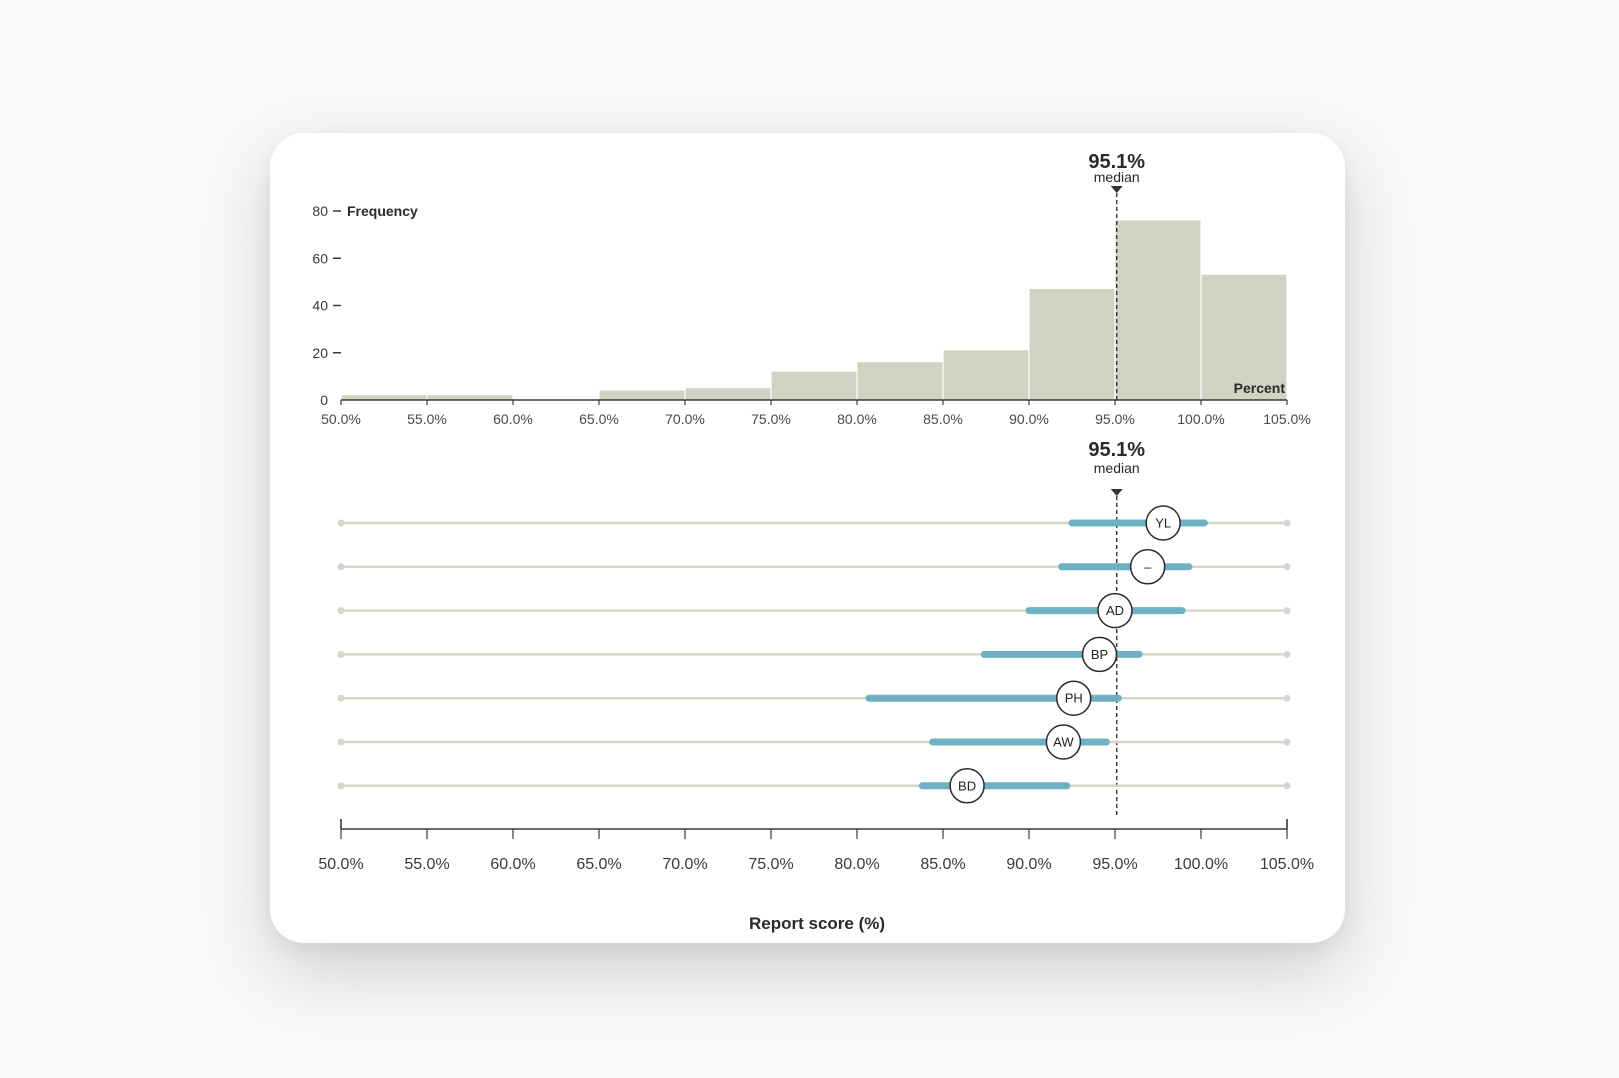 The width and height of the screenshot is (1619, 1078). What do you see at coordinates (817, 923) in the screenshot?
I see `range-x-label: Report score (%)` at bounding box center [817, 923].